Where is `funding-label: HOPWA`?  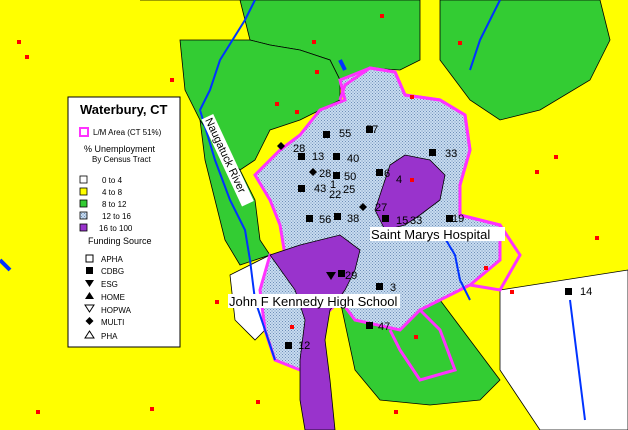
funding-label: HOPWA is located at coordinates (116, 310).